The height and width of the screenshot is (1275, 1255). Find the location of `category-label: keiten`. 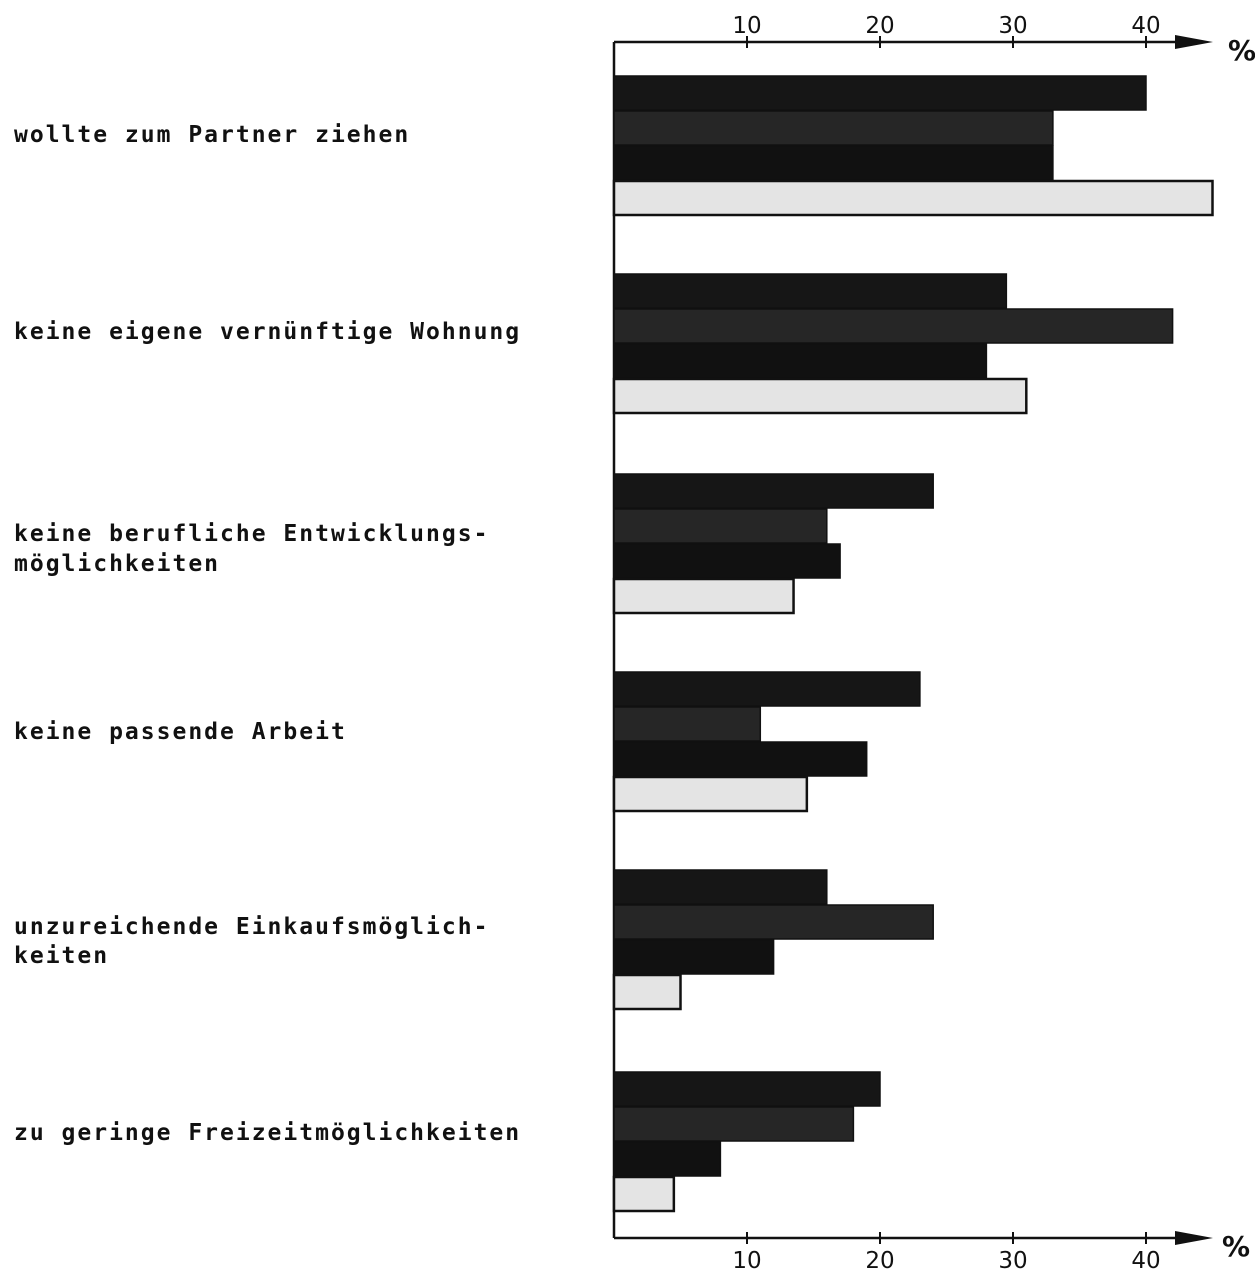

category-label: keiten is located at coordinates (61, 956).